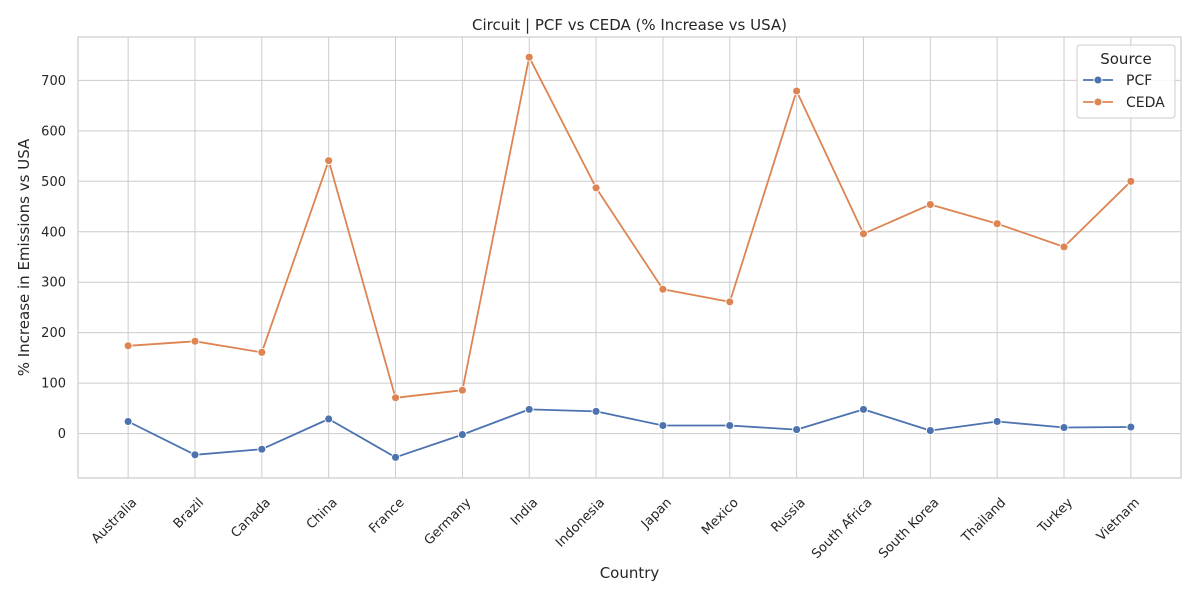 The height and width of the screenshot is (600, 1200). What do you see at coordinates (842, 528) in the screenshot?
I see `x-tick-label: South Africa` at bounding box center [842, 528].